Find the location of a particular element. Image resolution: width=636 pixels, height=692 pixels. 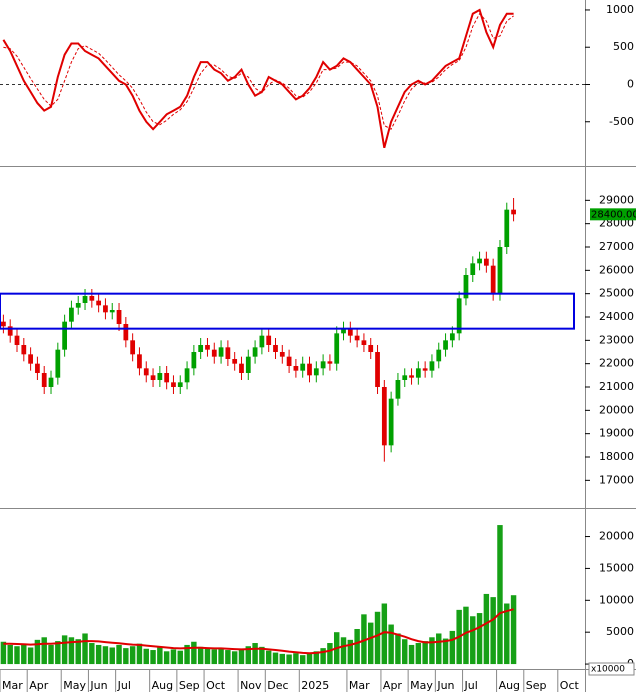

y-tick-label: 25000 is located at coordinates (616, 293).